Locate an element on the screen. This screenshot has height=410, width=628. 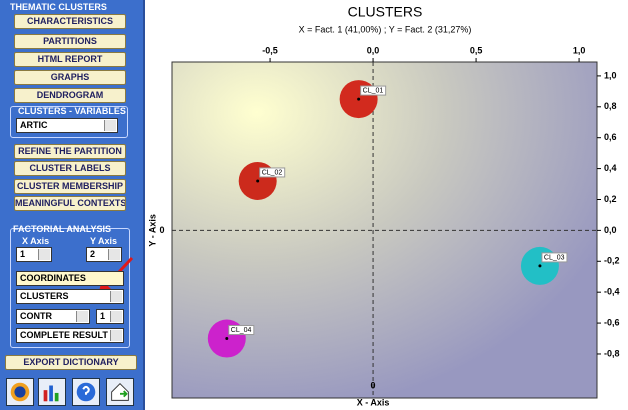
point-label: CL_03 is located at coordinates (554, 257).